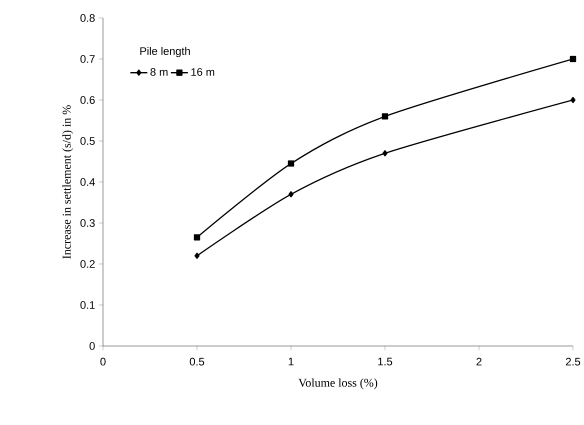 Image resolution: width=584 pixels, height=425 pixels. I want to click on y-tick-label: 0.7, so click(87, 59).